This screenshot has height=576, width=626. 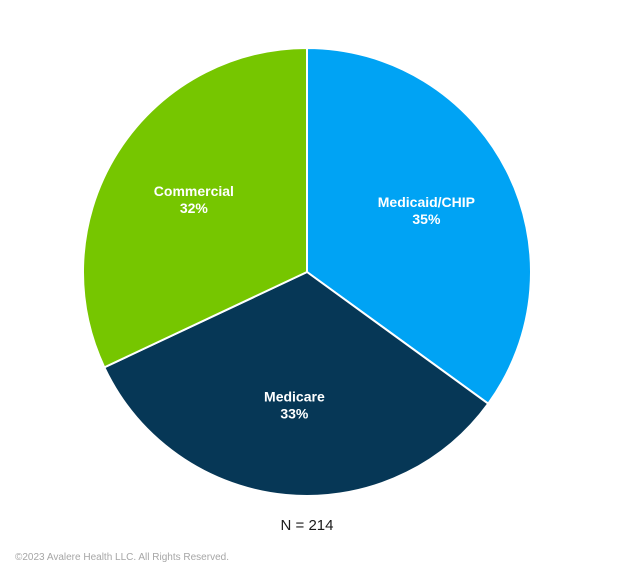 What do you see at coordinates (294, 396) in the screenshot?
I see `slice-label-medicare: Medicare` at bounding box center [294, 396].